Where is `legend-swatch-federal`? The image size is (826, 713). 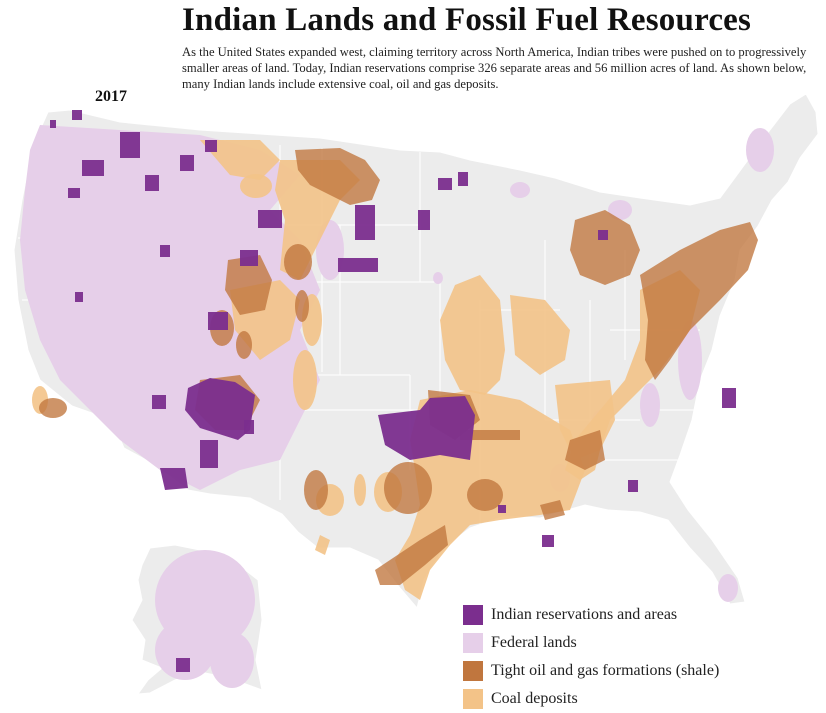 legend-swatch-federal is located at coordinates (473, 643).